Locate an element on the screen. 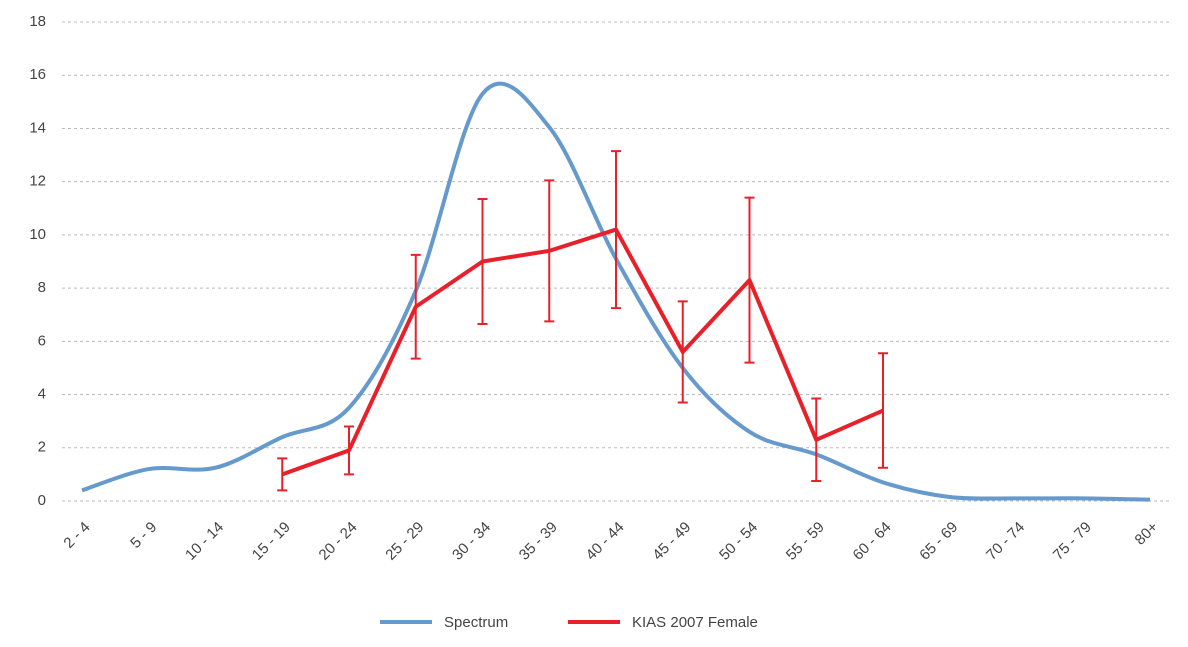 The image size is (1188, 647). y-tick-label: 16 is located at coordinates (37, 74).